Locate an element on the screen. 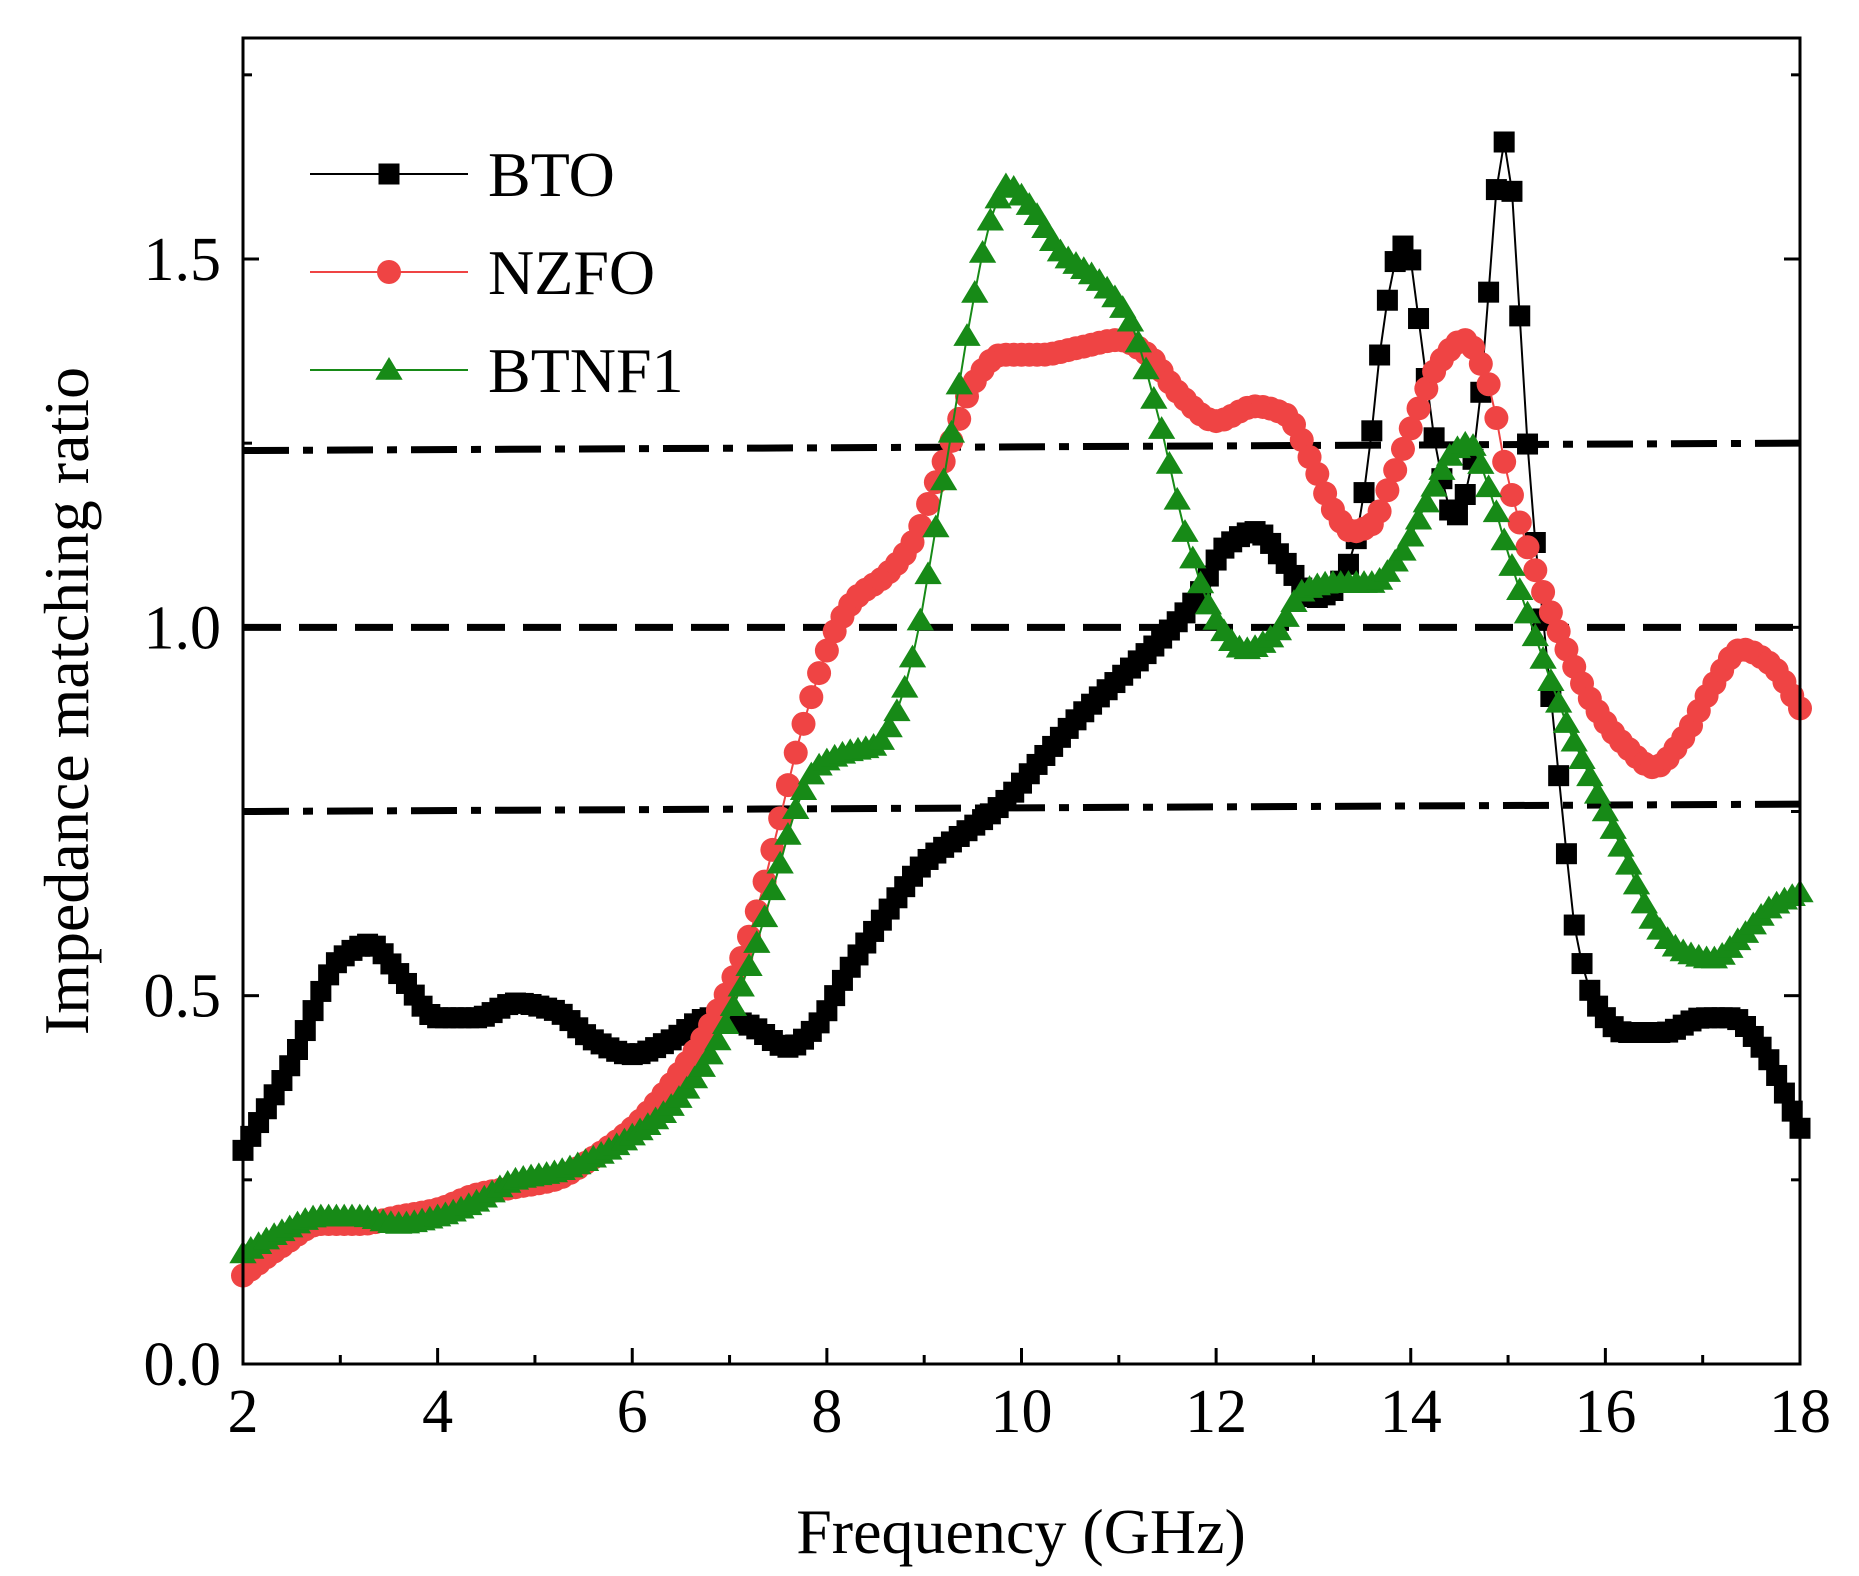  x-tick-label: 2 is located at coordinates (243, 1412).